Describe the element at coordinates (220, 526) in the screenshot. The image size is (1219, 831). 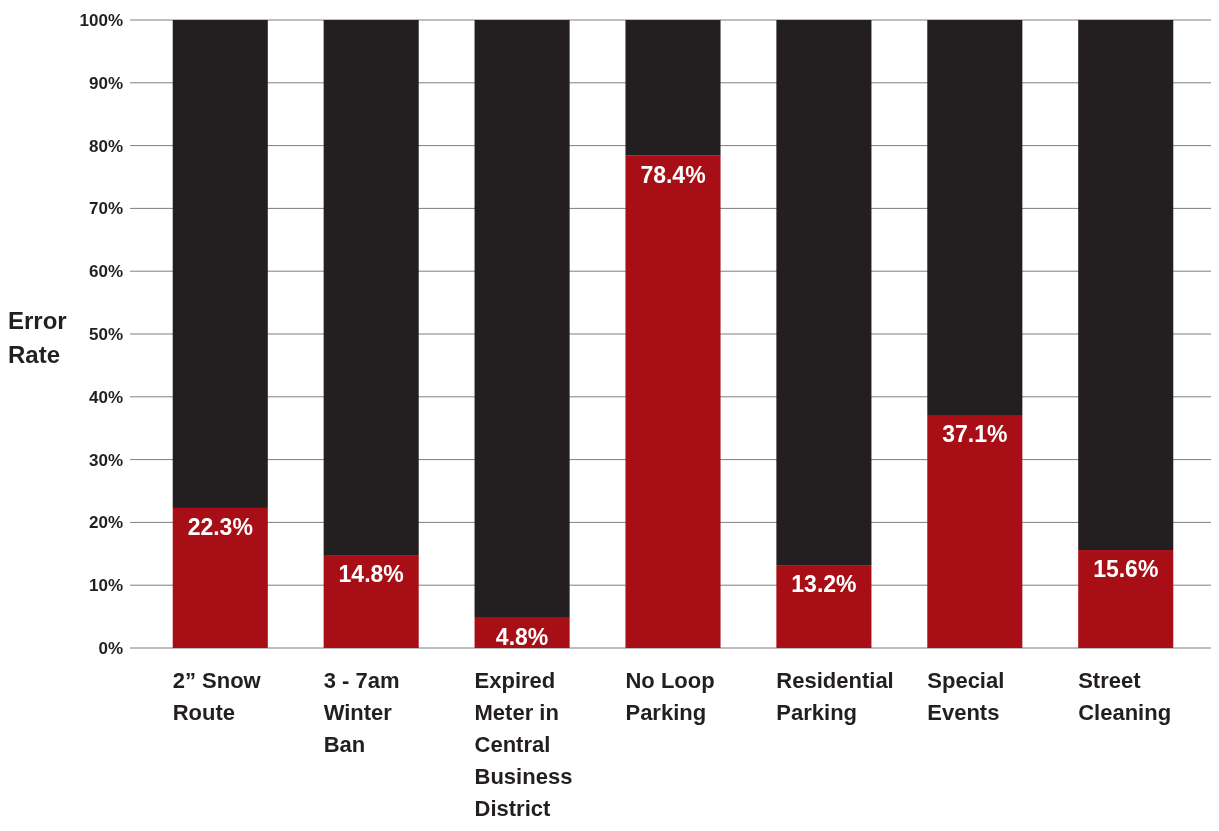
I see `data-label: 22.3%` at that location.